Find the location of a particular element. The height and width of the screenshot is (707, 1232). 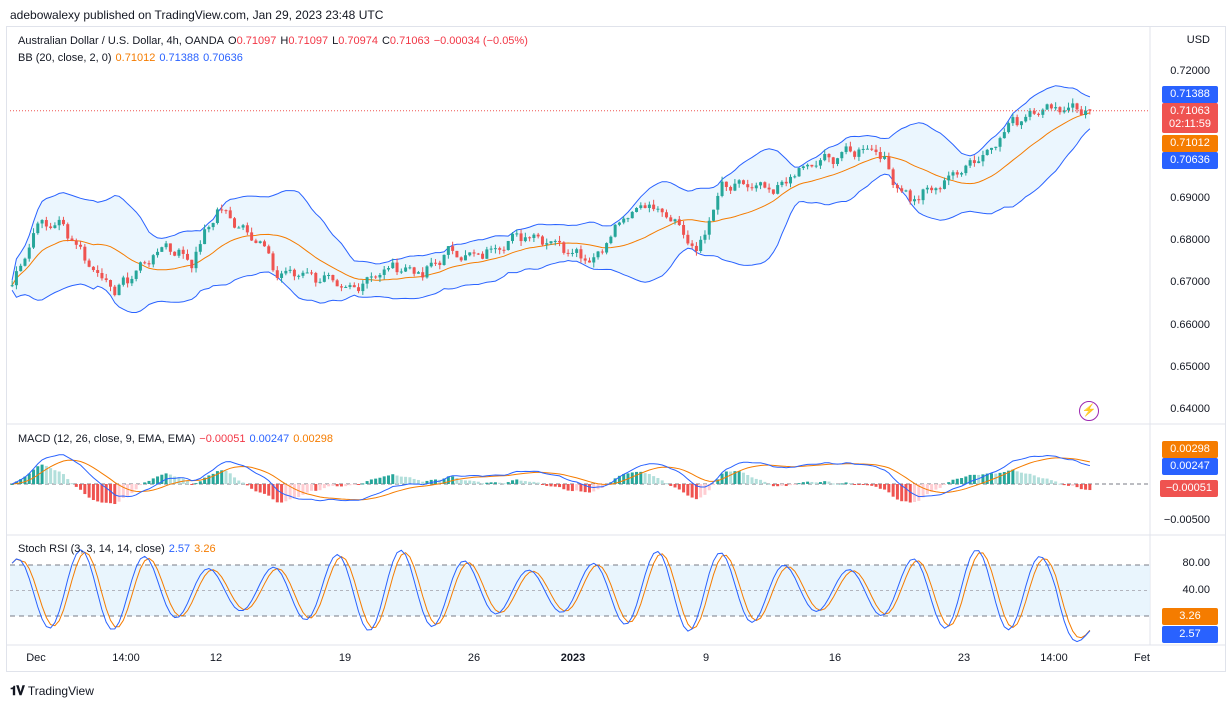

macd-name: MACD (12, 26, close, 9, EMA, EMA) is located at coordinates (107, 439).